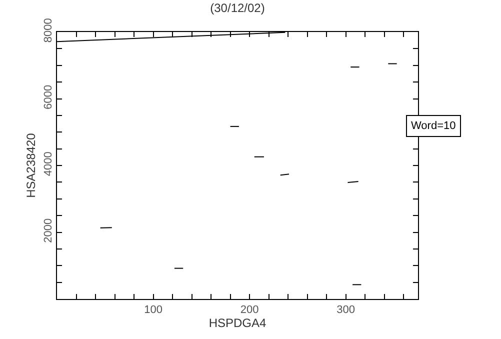 This screenshot has width=501, height=339. Describe the element at coordinates (153, 310) in the screenshot. I see `x-tick-label: 100` at that location.